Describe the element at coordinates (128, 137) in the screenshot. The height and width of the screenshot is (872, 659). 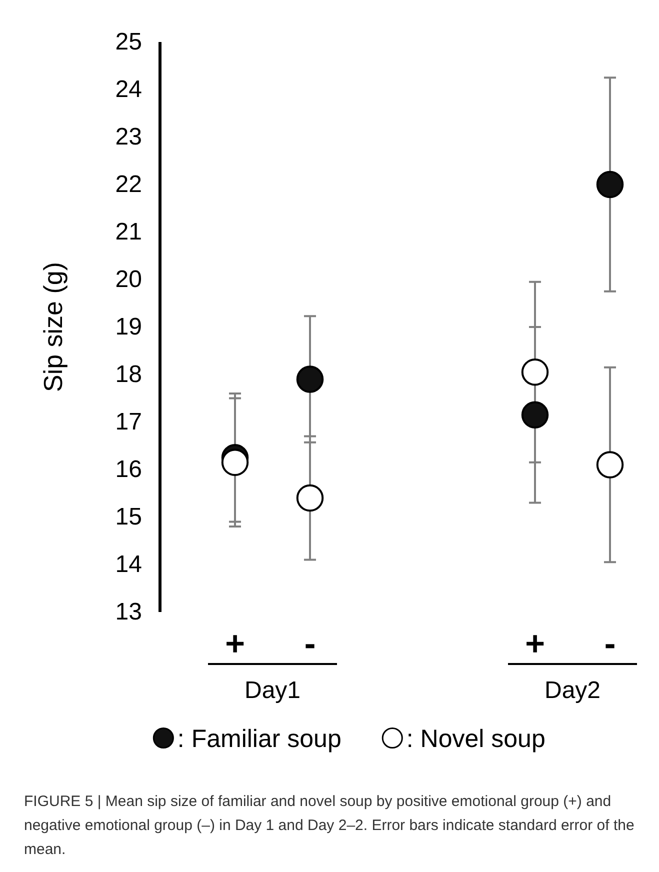
I see `y-tick-label: 23` at that location.